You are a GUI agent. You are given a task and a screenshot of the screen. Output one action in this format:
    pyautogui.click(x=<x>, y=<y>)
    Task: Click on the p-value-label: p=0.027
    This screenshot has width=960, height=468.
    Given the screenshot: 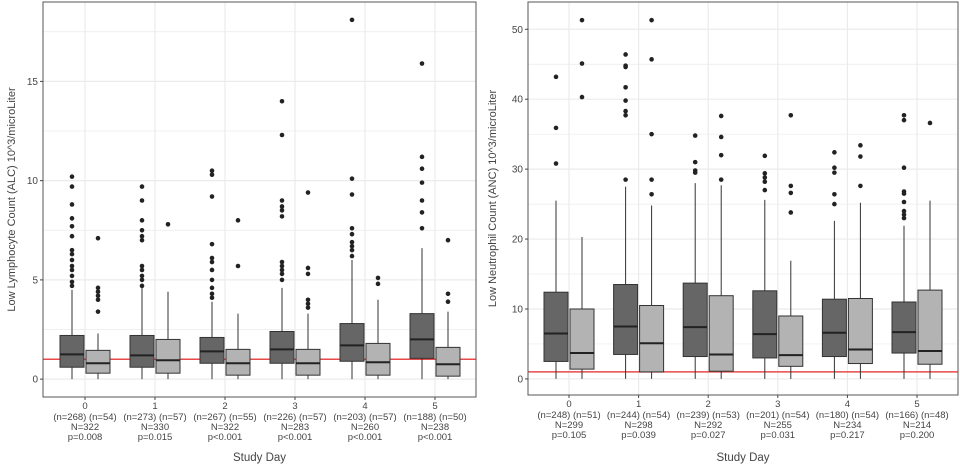 What is the action you would take?
    pyautogui.click(x=708, y=435)
    